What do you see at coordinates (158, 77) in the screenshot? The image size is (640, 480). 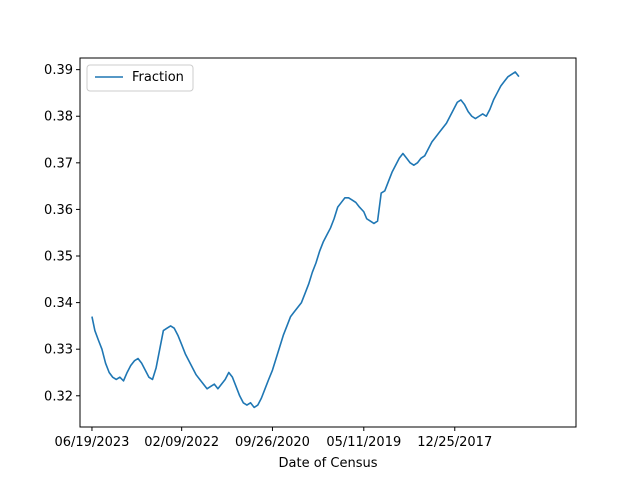 I see `legend-entry-fraction: Fraction` at bounding box center [158, 77].